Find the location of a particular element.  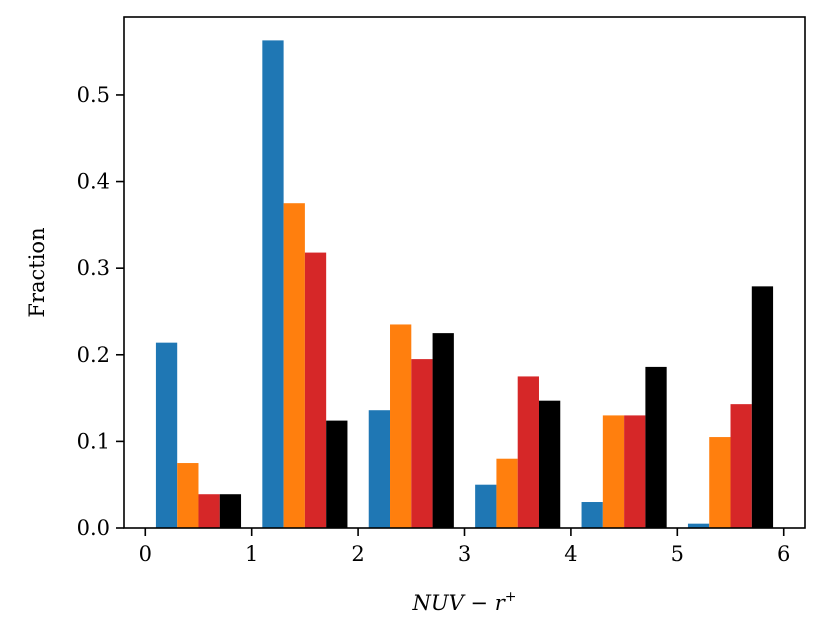

x-axis-label-part: − is located at coordinates (479, 603).